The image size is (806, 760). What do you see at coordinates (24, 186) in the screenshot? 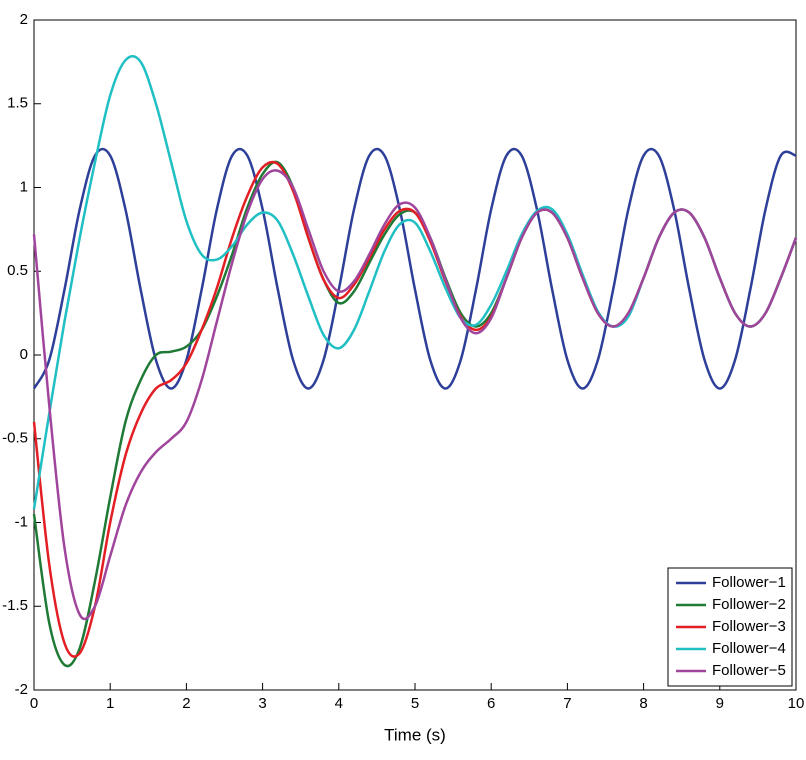
I see `y-tick-label: 1` at bounding box center [24, 186].